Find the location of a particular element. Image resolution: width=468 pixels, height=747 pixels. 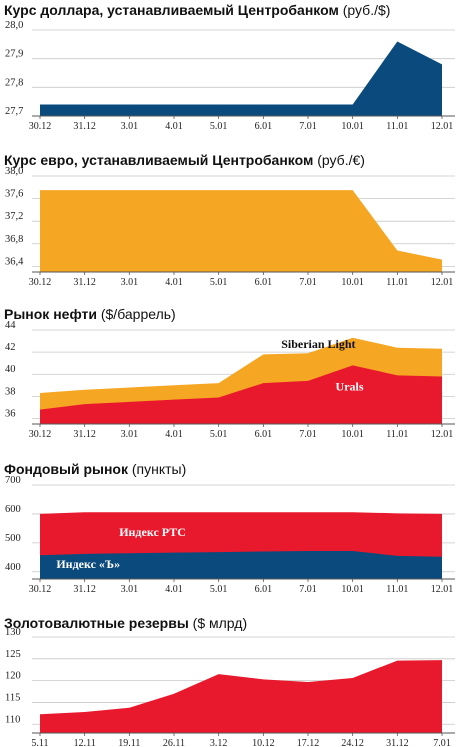

series-label: Siberian Light is located at coordinates (318, 344).